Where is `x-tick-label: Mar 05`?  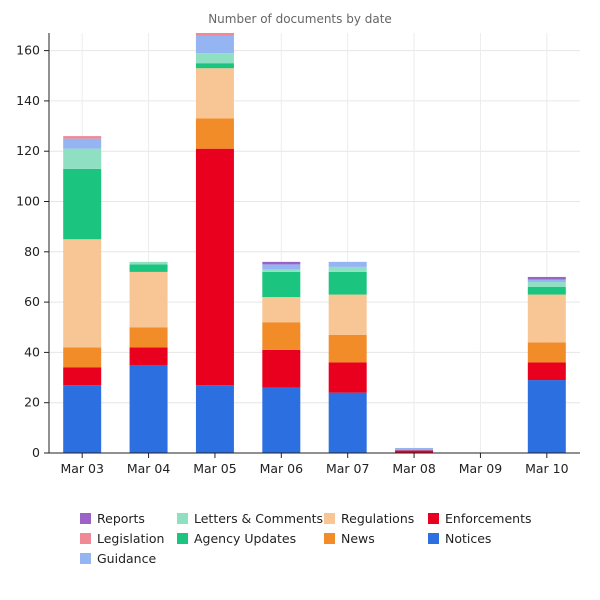 x-tick-label: Mar 05 is located at coordinates (214, 468).